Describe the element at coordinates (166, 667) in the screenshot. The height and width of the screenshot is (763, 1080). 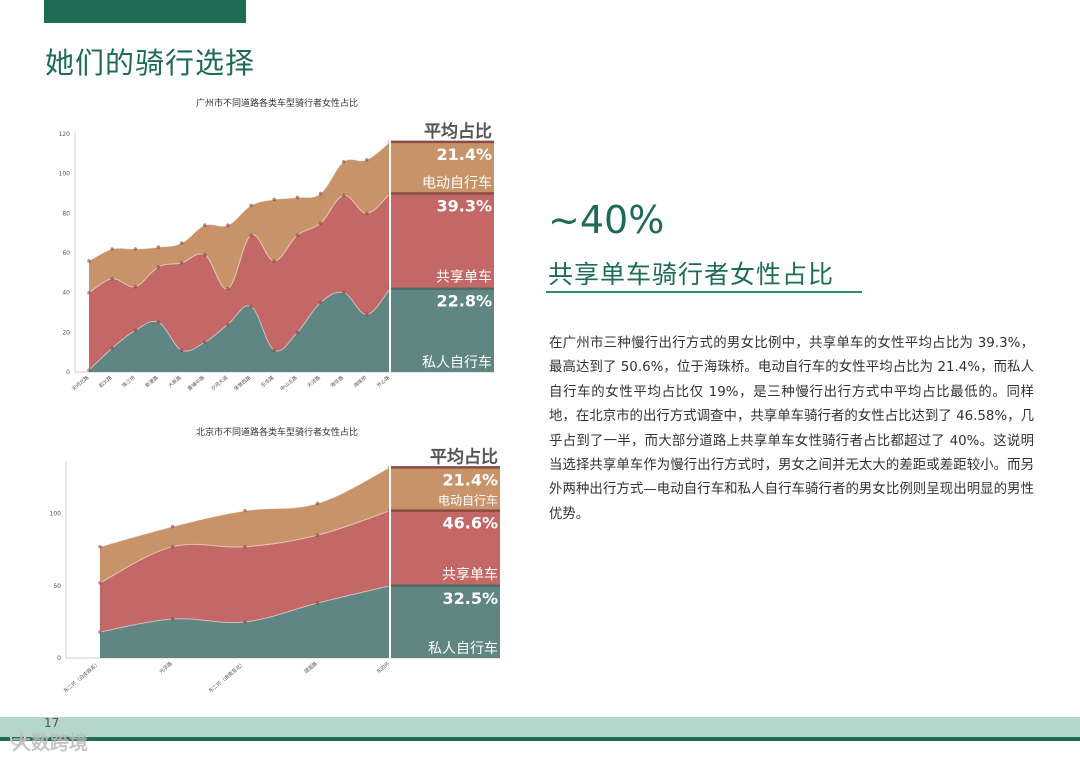
I see `x-tick-label: 光华路` at that location.